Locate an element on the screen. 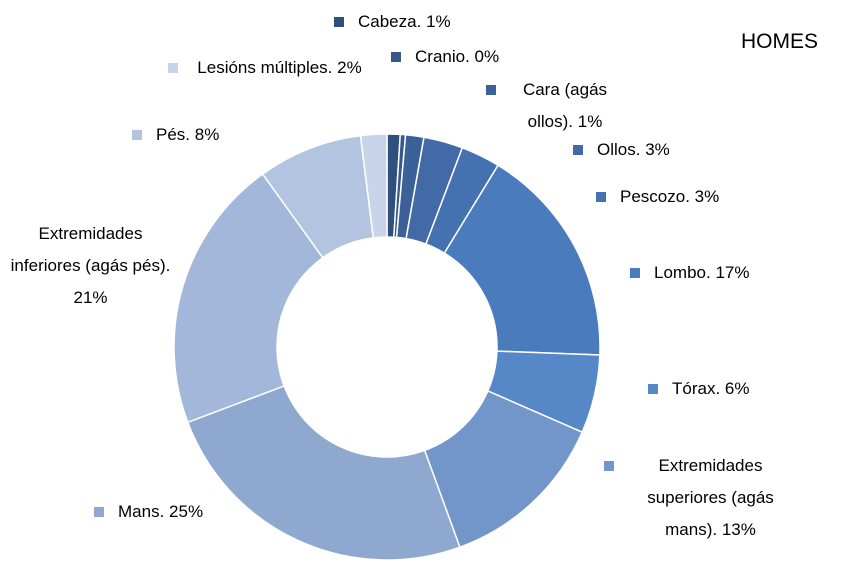 The image size is (844, 571). label-text: Mans. 25% is located at coordinates (160, 512).